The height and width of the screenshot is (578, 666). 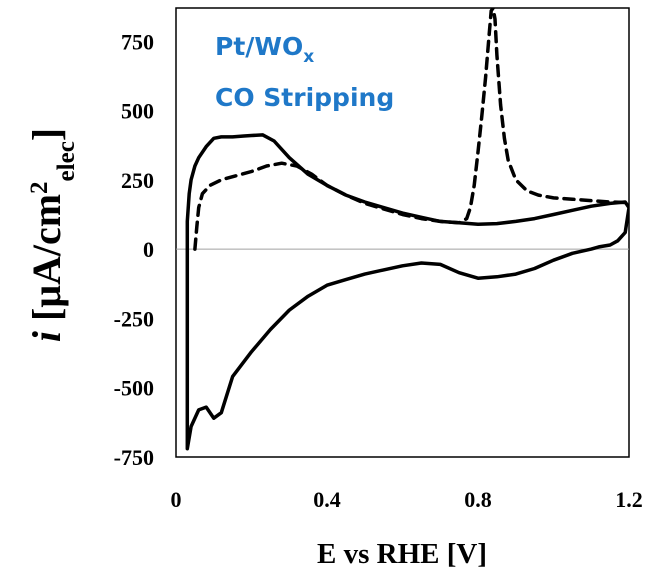 I want to click on y-axis-title-main: [μA/cm, so click(x=46, y=262).